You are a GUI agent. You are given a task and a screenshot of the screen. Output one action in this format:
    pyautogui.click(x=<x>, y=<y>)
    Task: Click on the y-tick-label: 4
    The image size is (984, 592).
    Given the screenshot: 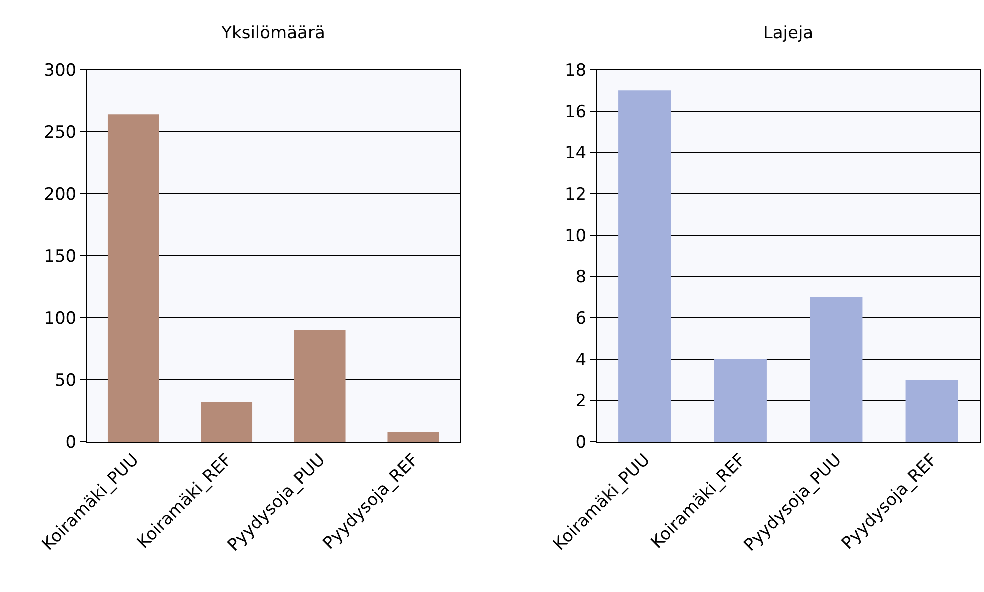 What is the action you would take?
    pyautogui.click(x=581, y=360)
    